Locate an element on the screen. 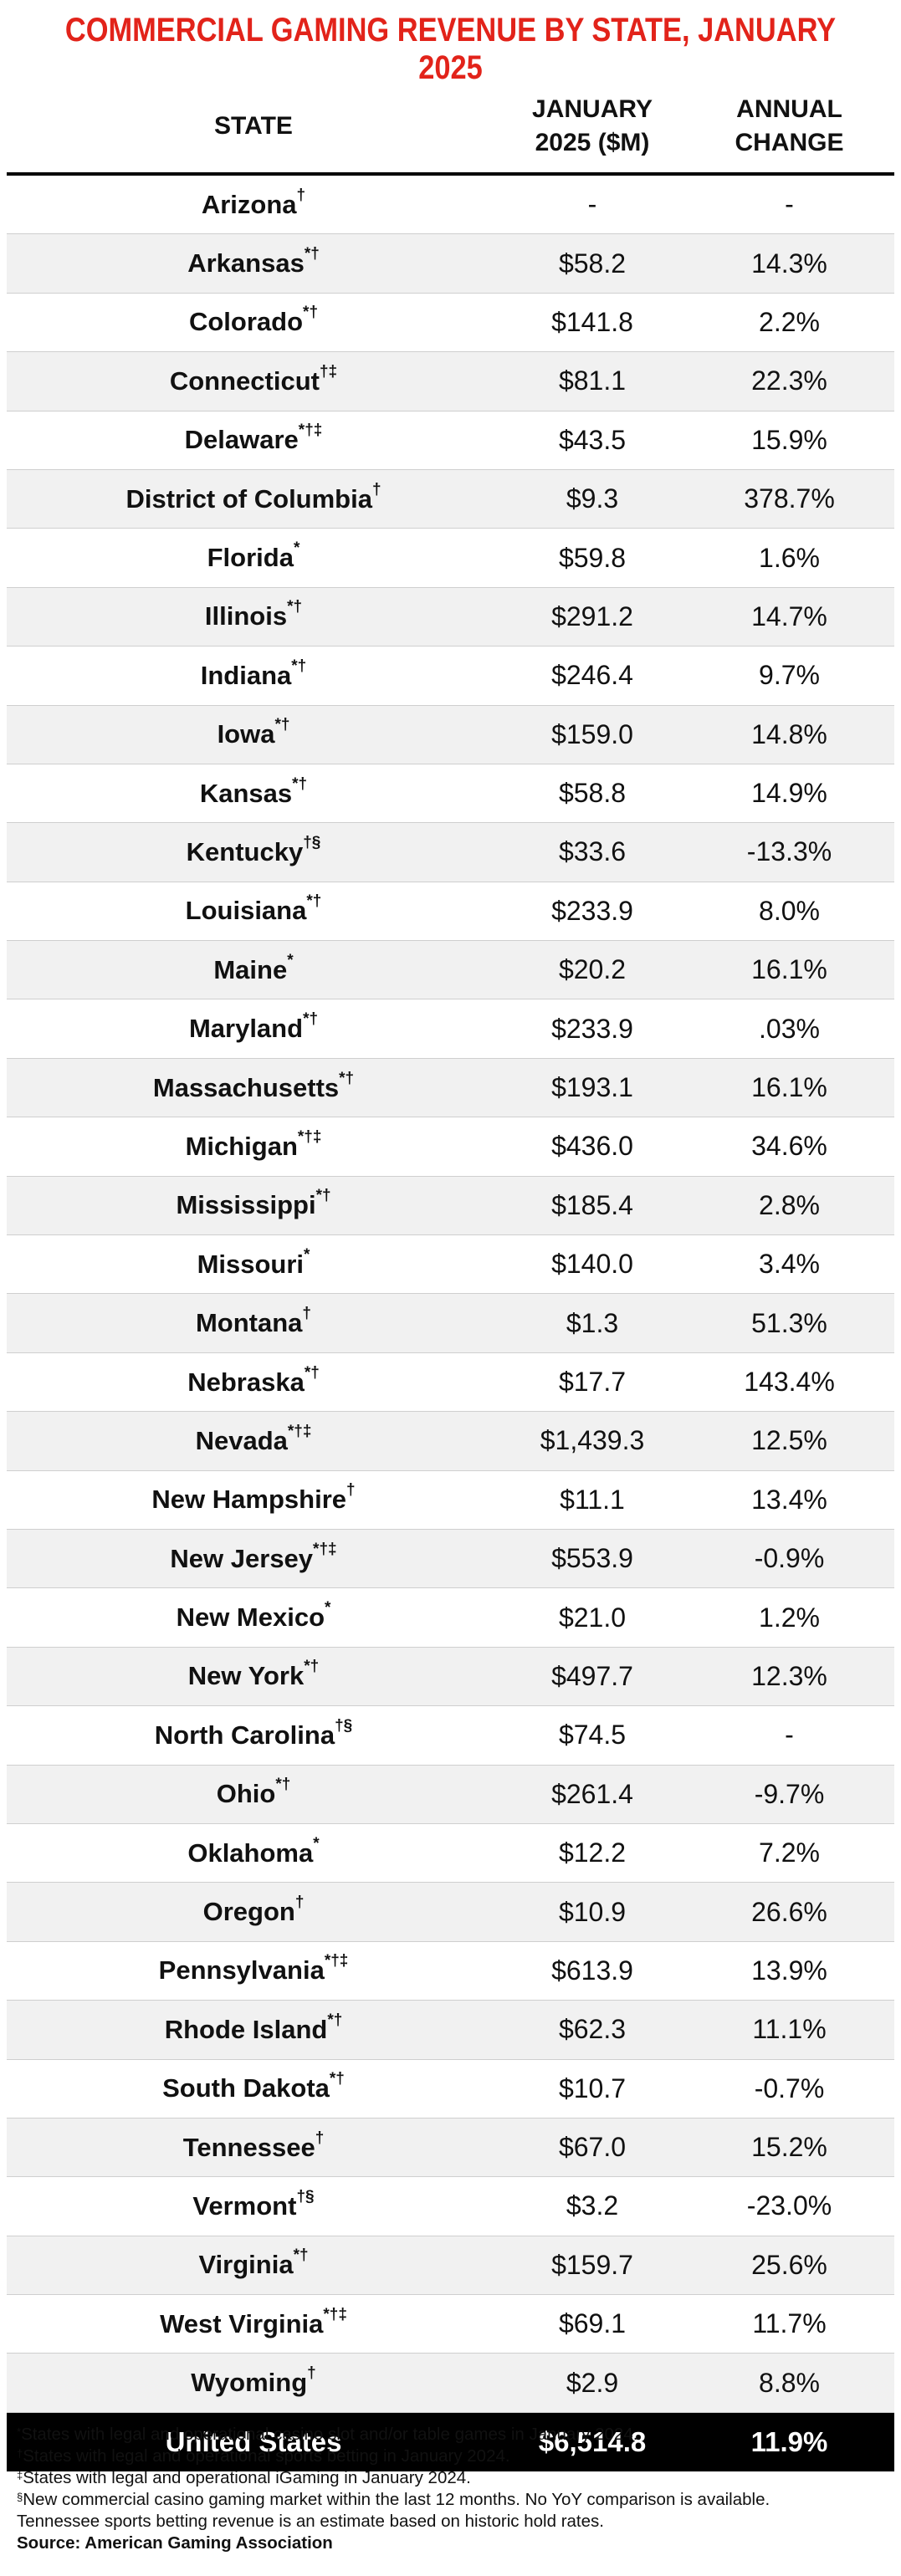 This screenshot has height=2576, width=901. state-name: West Virginia is located at coordinates (242, 2323).